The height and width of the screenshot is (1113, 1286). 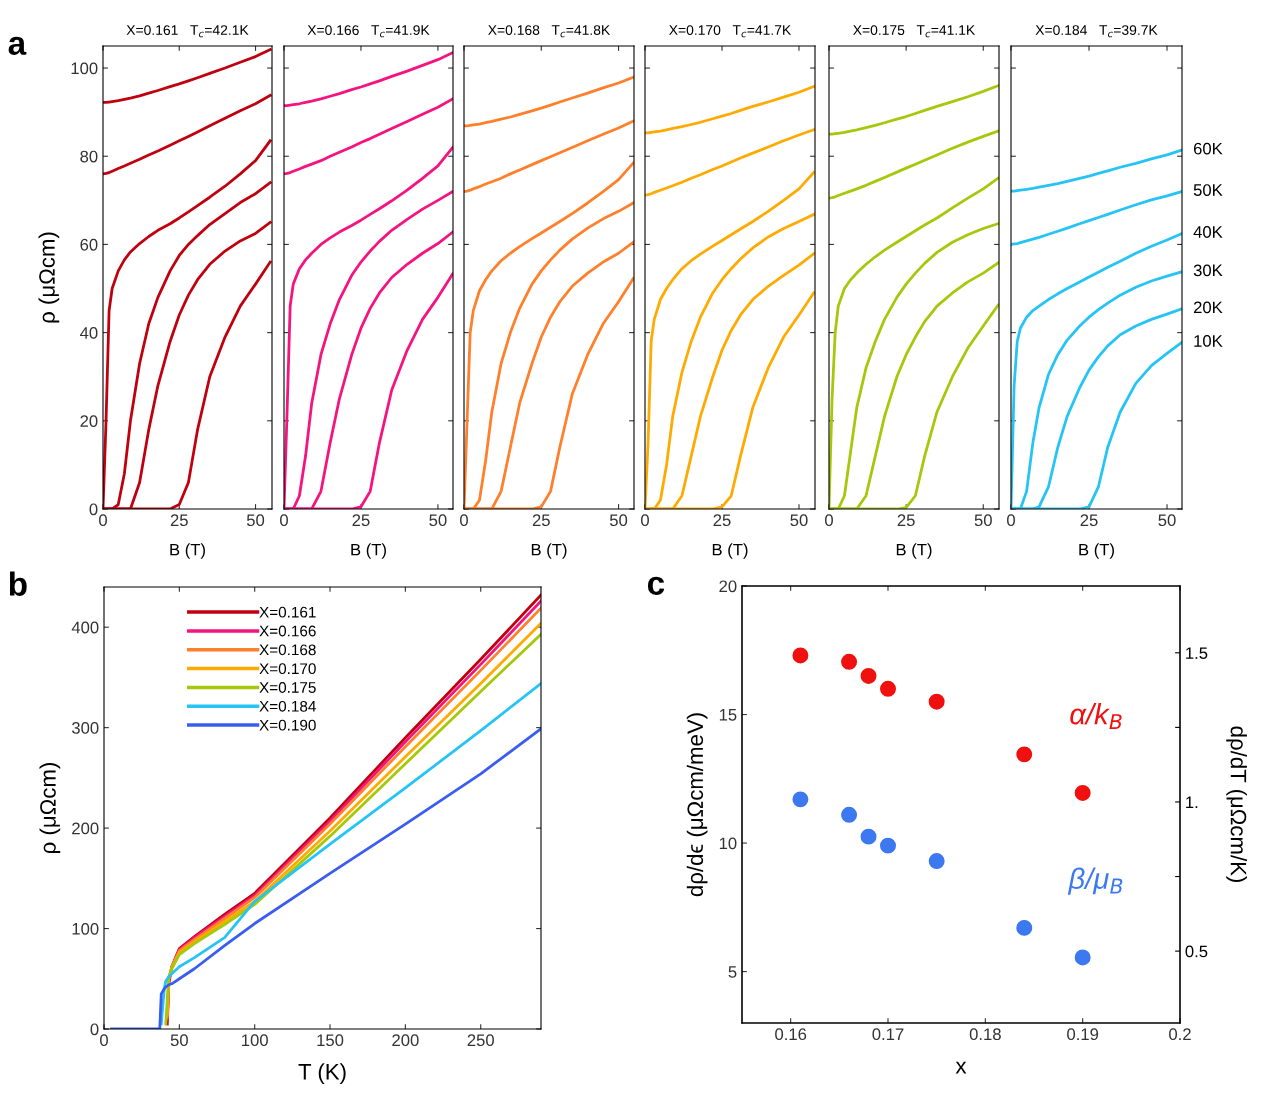 I want to click on legend-label: X=0.168, so click(x=287, y=650).